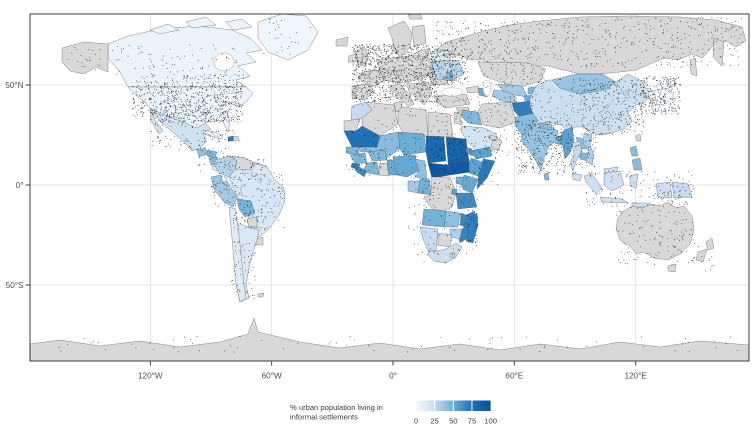 This screenshot has width=754, height=446. What do you see at coordinates (635, 376) in the screenshot?
I see `x-axis-tick-label: 120°E` at bounding box center [635, 376].